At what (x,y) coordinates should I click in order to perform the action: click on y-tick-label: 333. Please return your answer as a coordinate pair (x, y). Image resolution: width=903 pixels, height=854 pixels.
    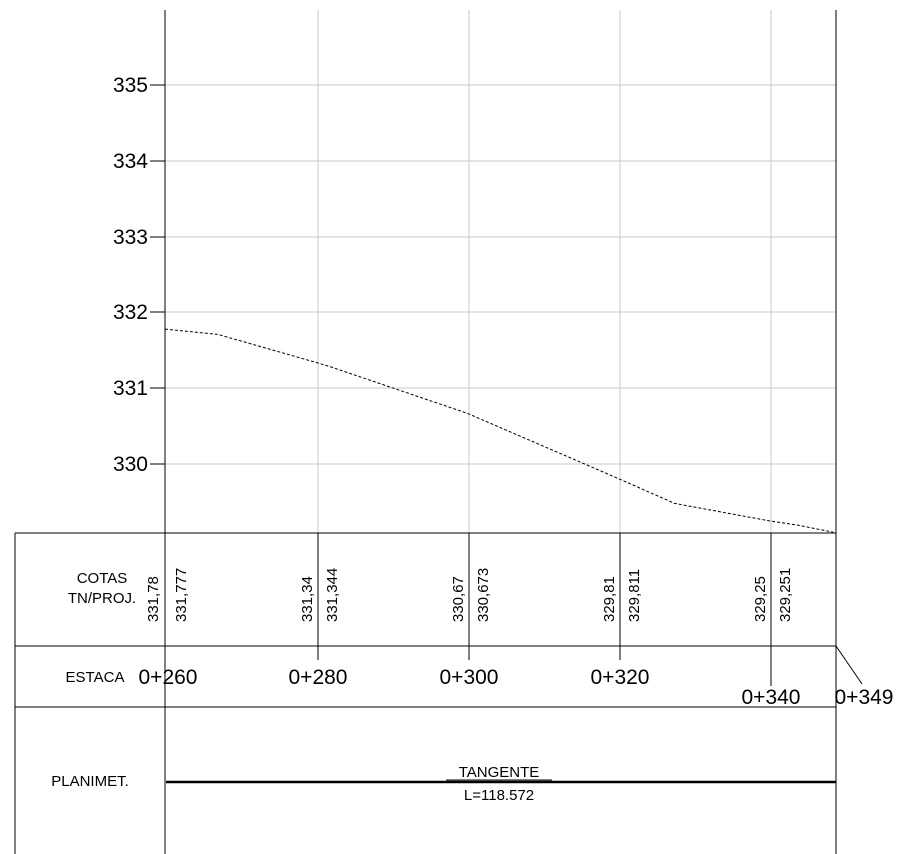
    Looking at the image, I should click on (130, 237).